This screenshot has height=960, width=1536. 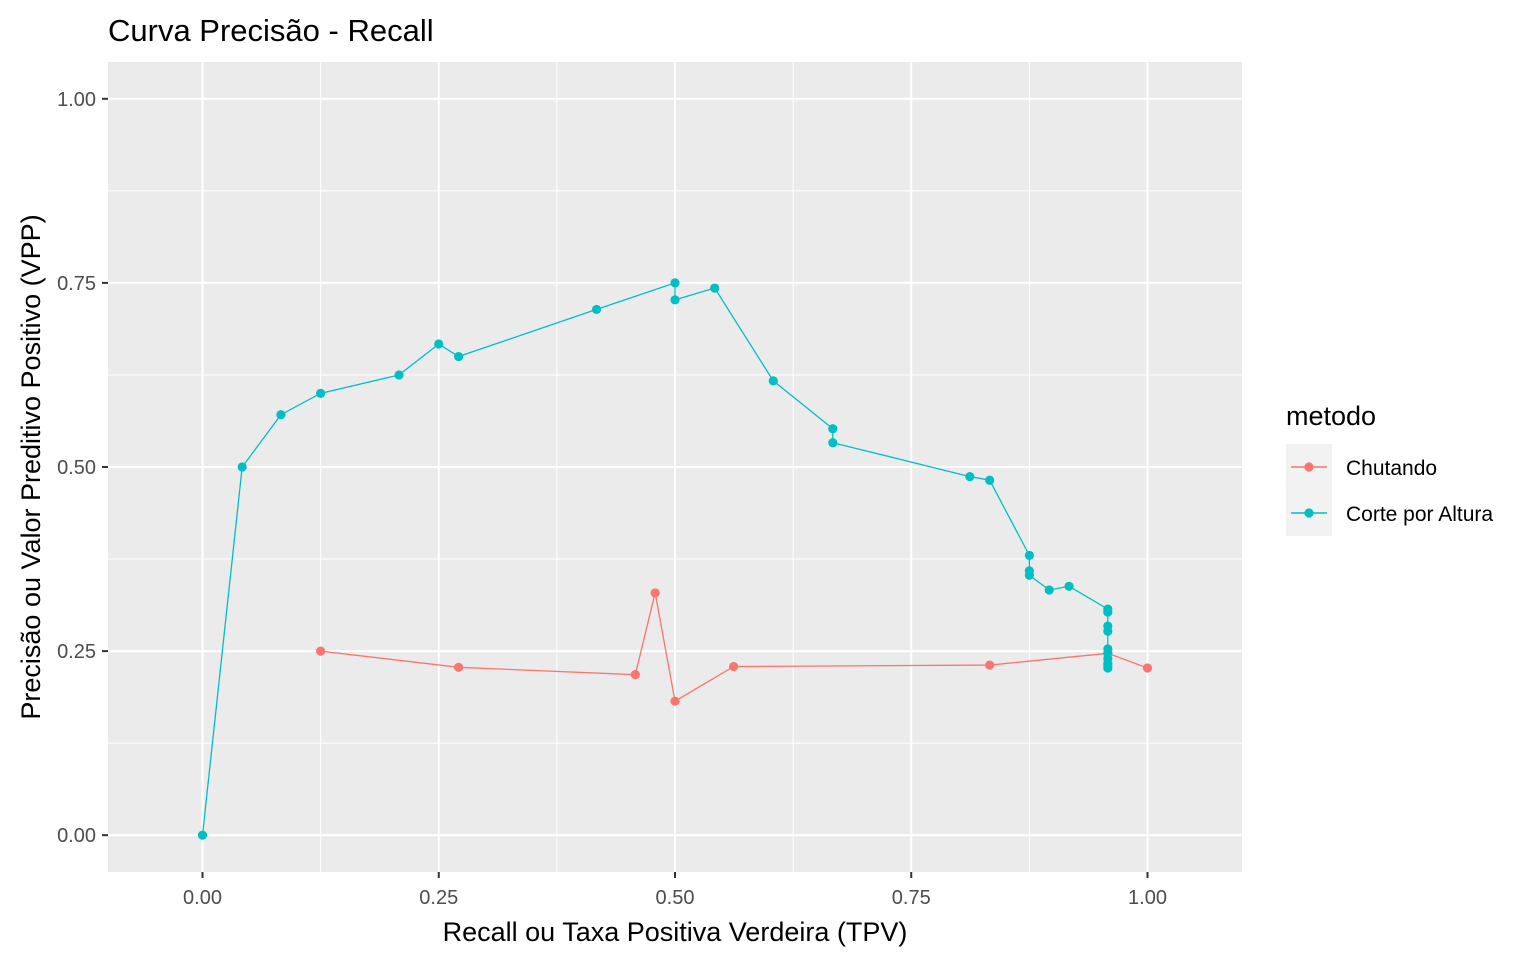 What do you see at coordinates (76, 652) in the screenshot?
I see `y-tick-label: 0.25` at bounding box center [76, 652].